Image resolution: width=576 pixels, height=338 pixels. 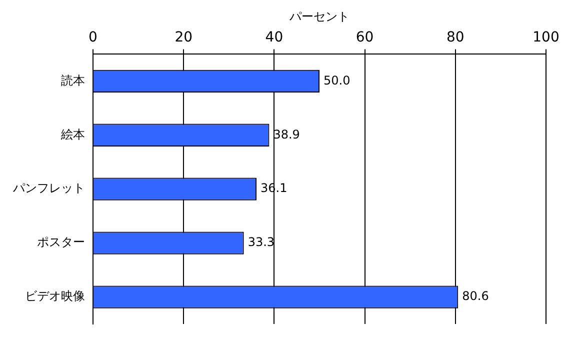 I want to click on x-tick-label: 0, so click(x=93, y=37).